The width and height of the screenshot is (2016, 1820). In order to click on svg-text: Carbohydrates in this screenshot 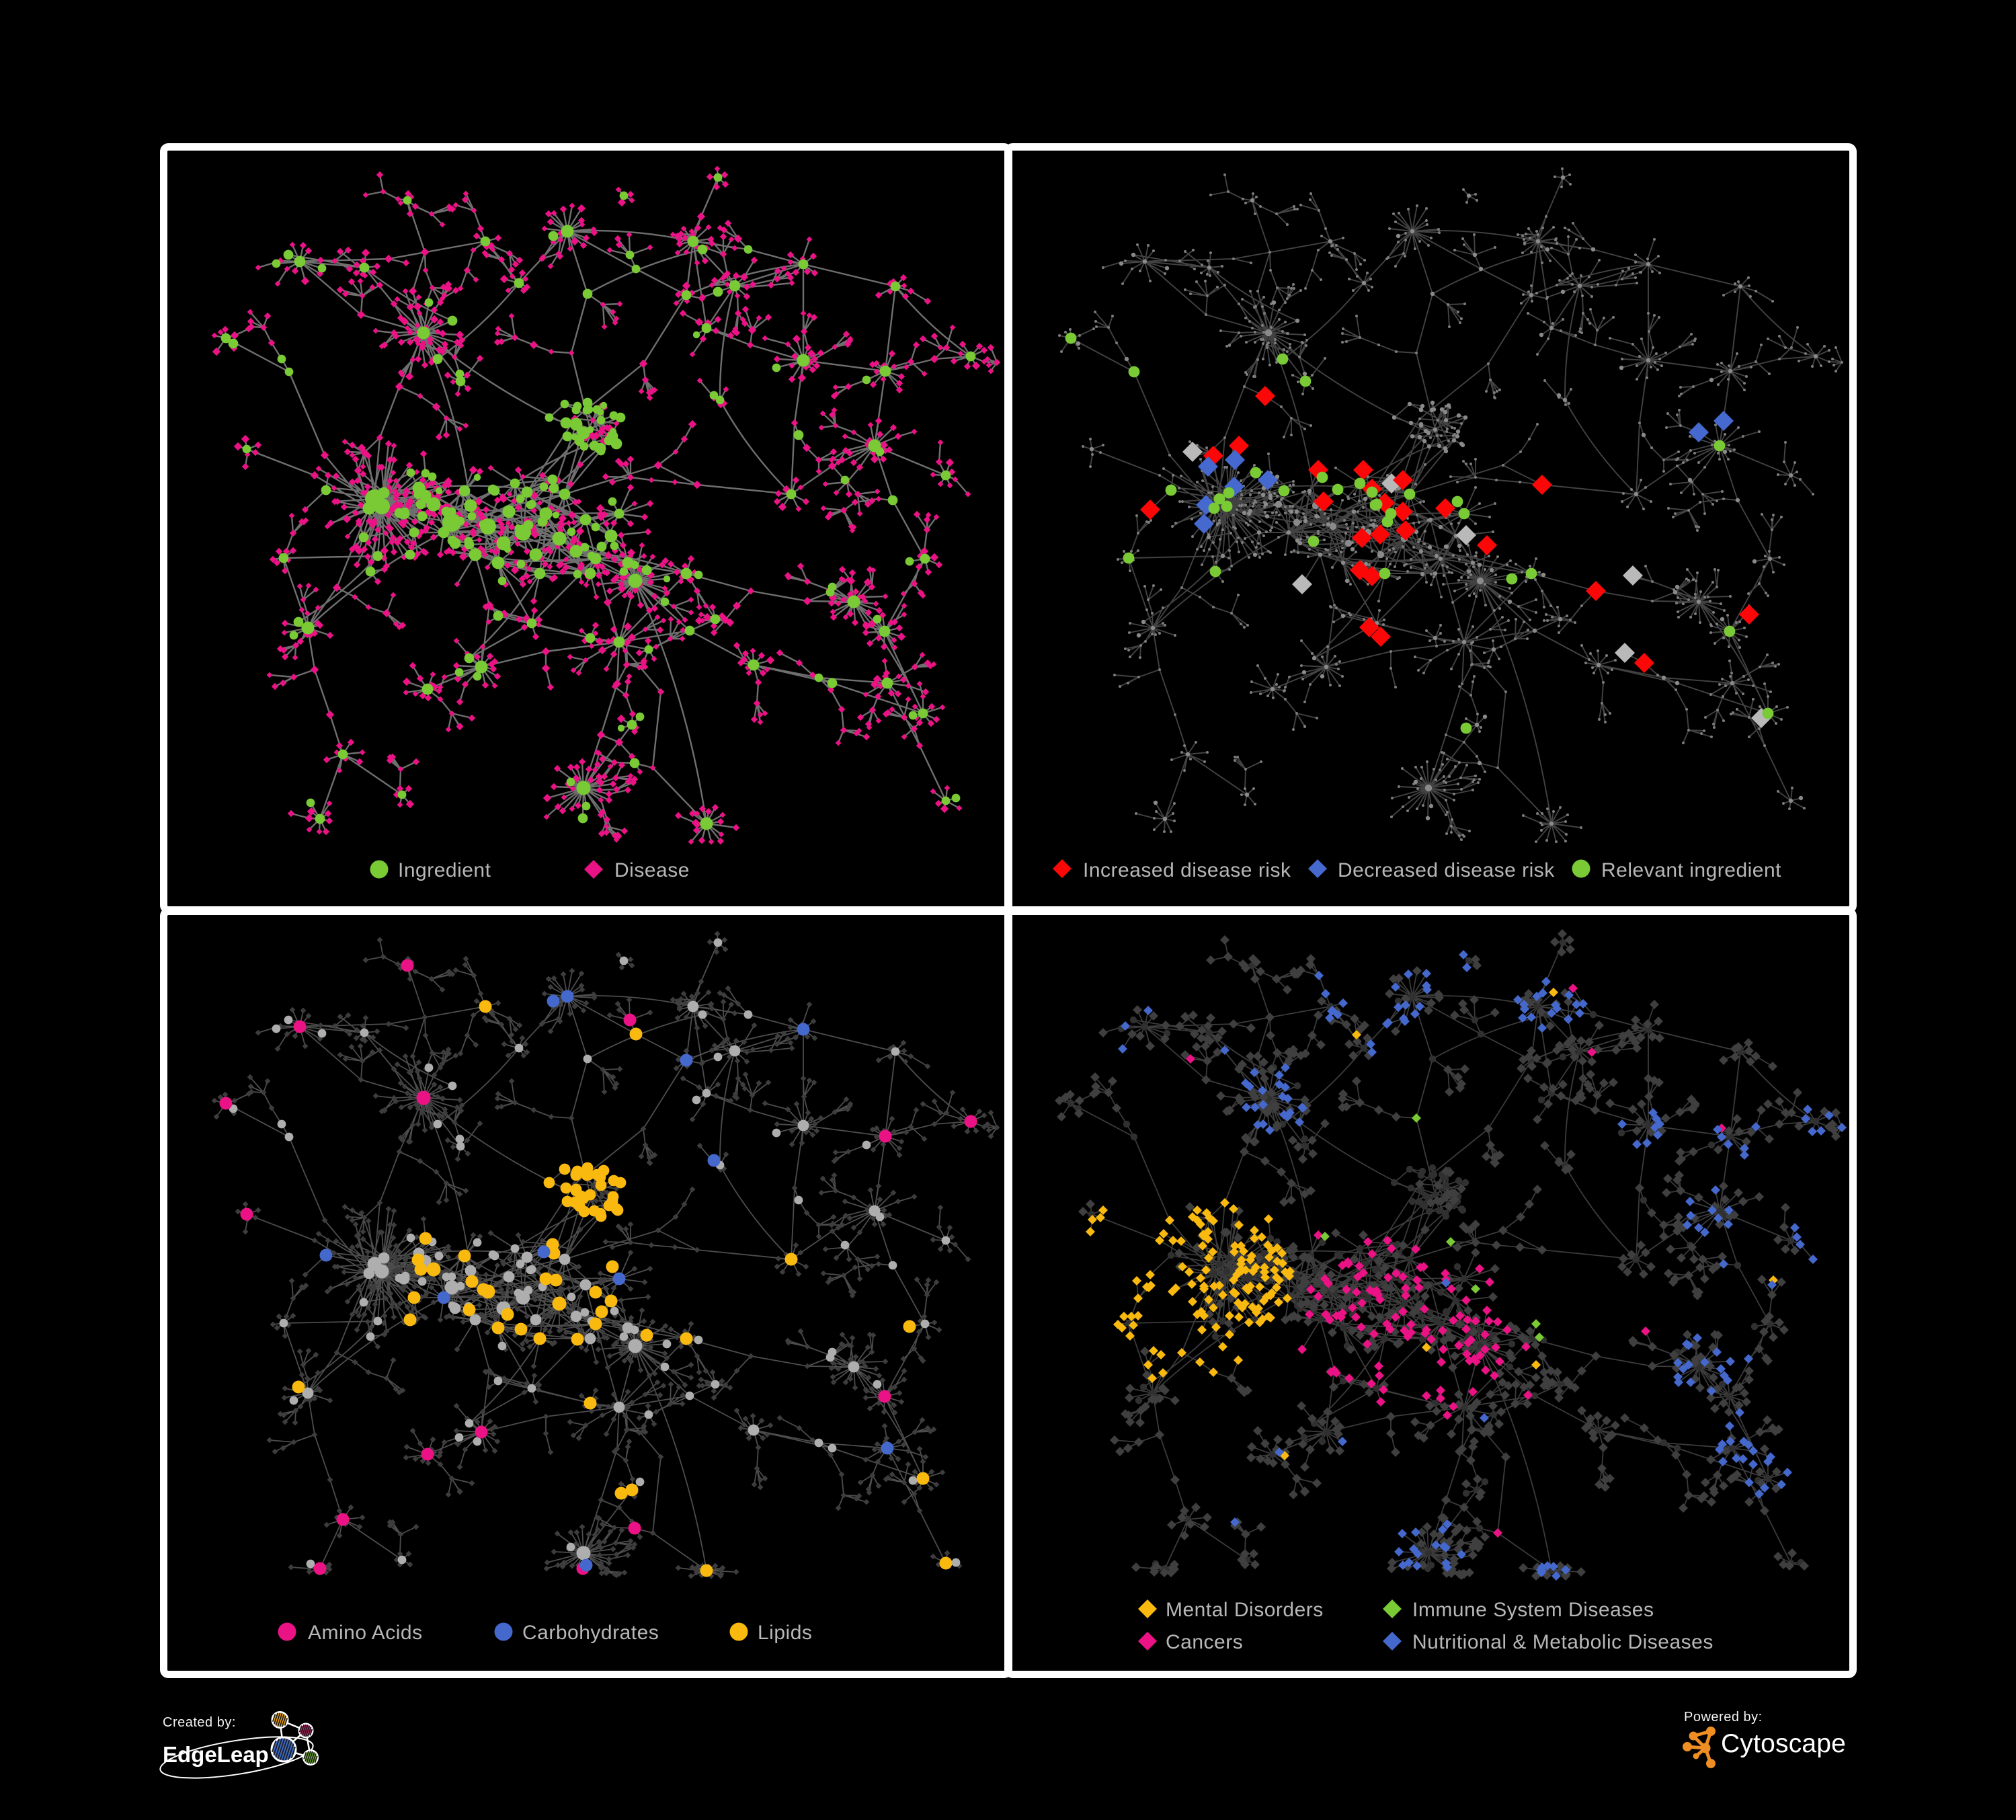, I will do `click(590, 1633)`.